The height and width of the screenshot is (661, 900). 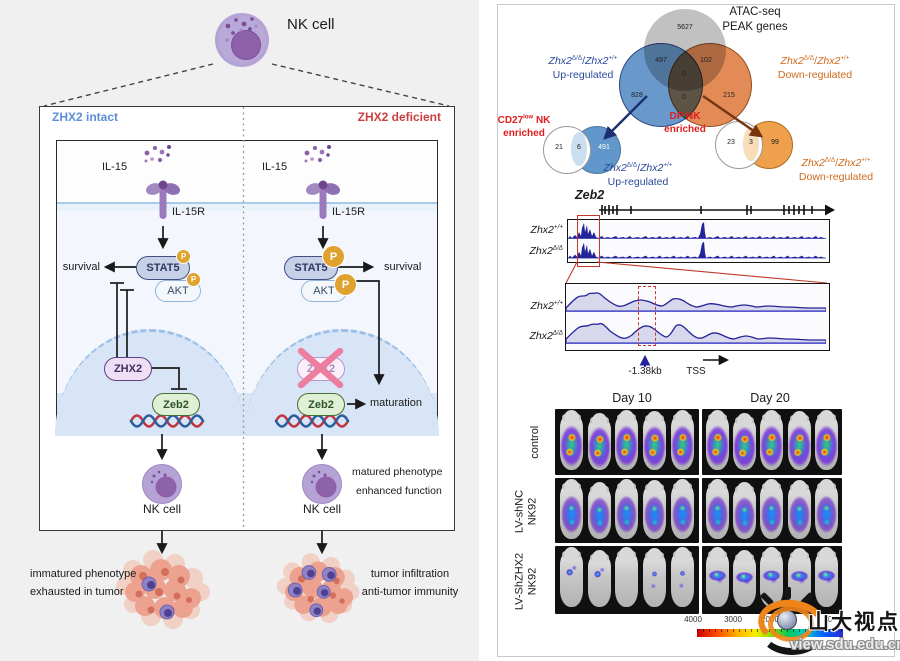 I want to click on zoomtrack-label-wt: Zhx2+/+, so click(x=534, y=306).